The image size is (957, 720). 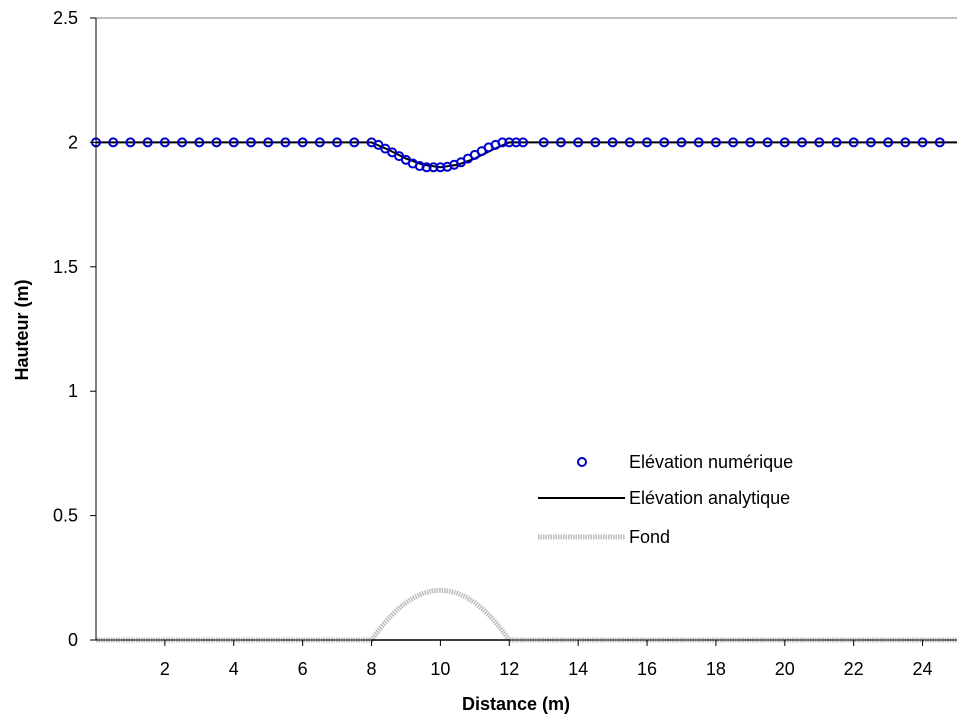 I want to click on legend-label-fond: Fond, so click(x=649, y=537).